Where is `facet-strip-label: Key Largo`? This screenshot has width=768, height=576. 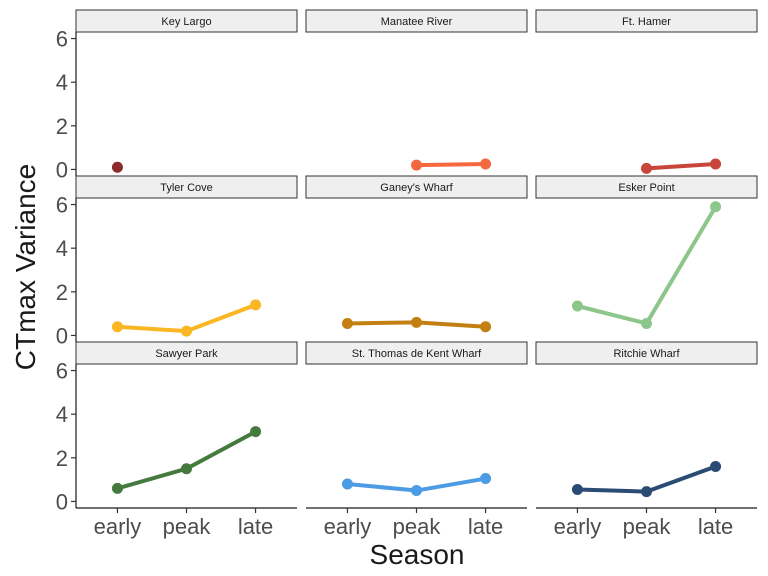
facet-strip-label: Key Largo is located at coordinates (186, 22).